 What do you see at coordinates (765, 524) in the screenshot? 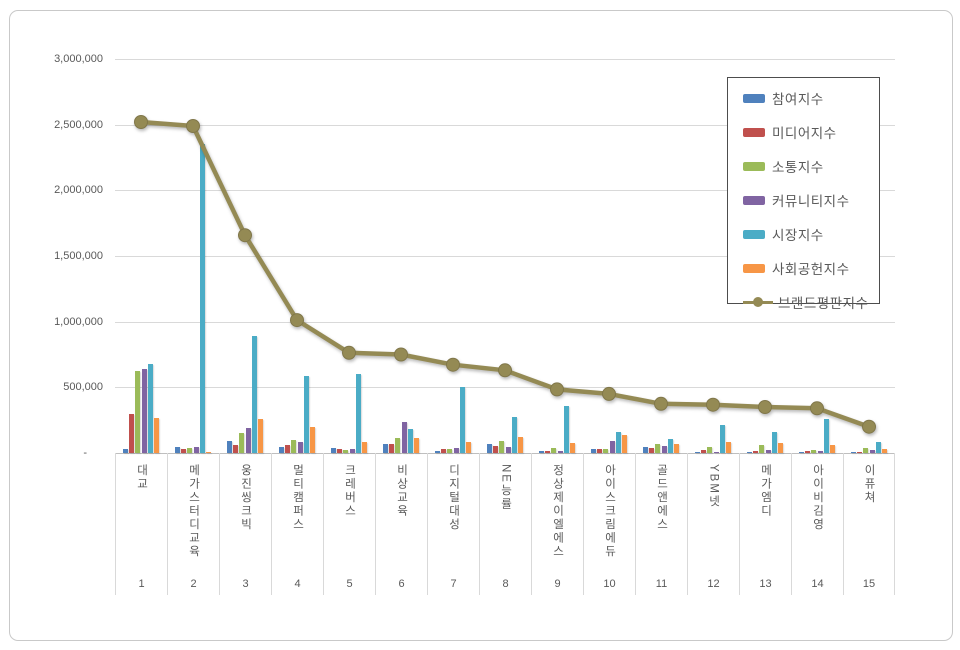
I see `category-cell: 메가엠디 13` at bounding box center [765, 524].